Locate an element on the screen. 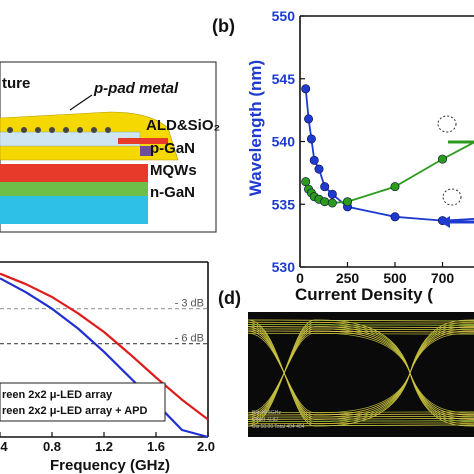  panel-b-xlabel: Current Density ( is located at coordinates (364, 294).